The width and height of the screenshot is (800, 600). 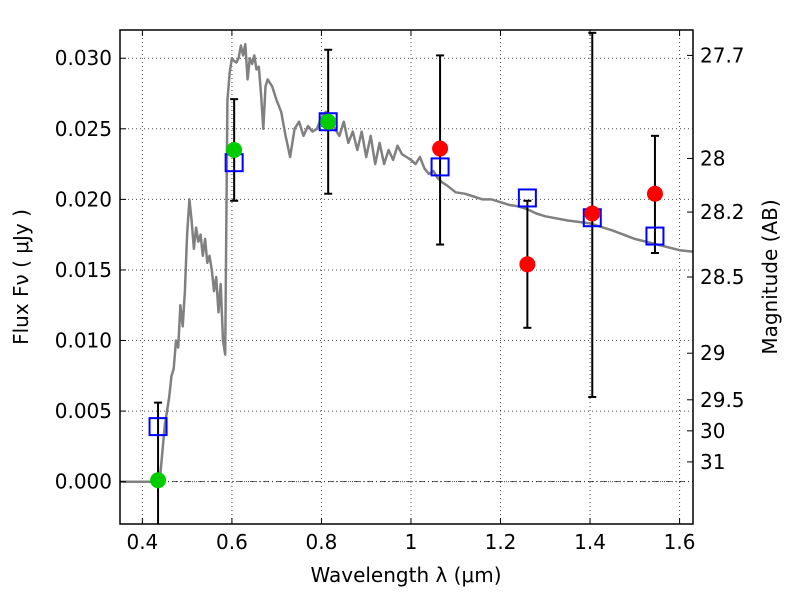 I want to click on x-tick-label: 1.6, so click(x=680, y=542).